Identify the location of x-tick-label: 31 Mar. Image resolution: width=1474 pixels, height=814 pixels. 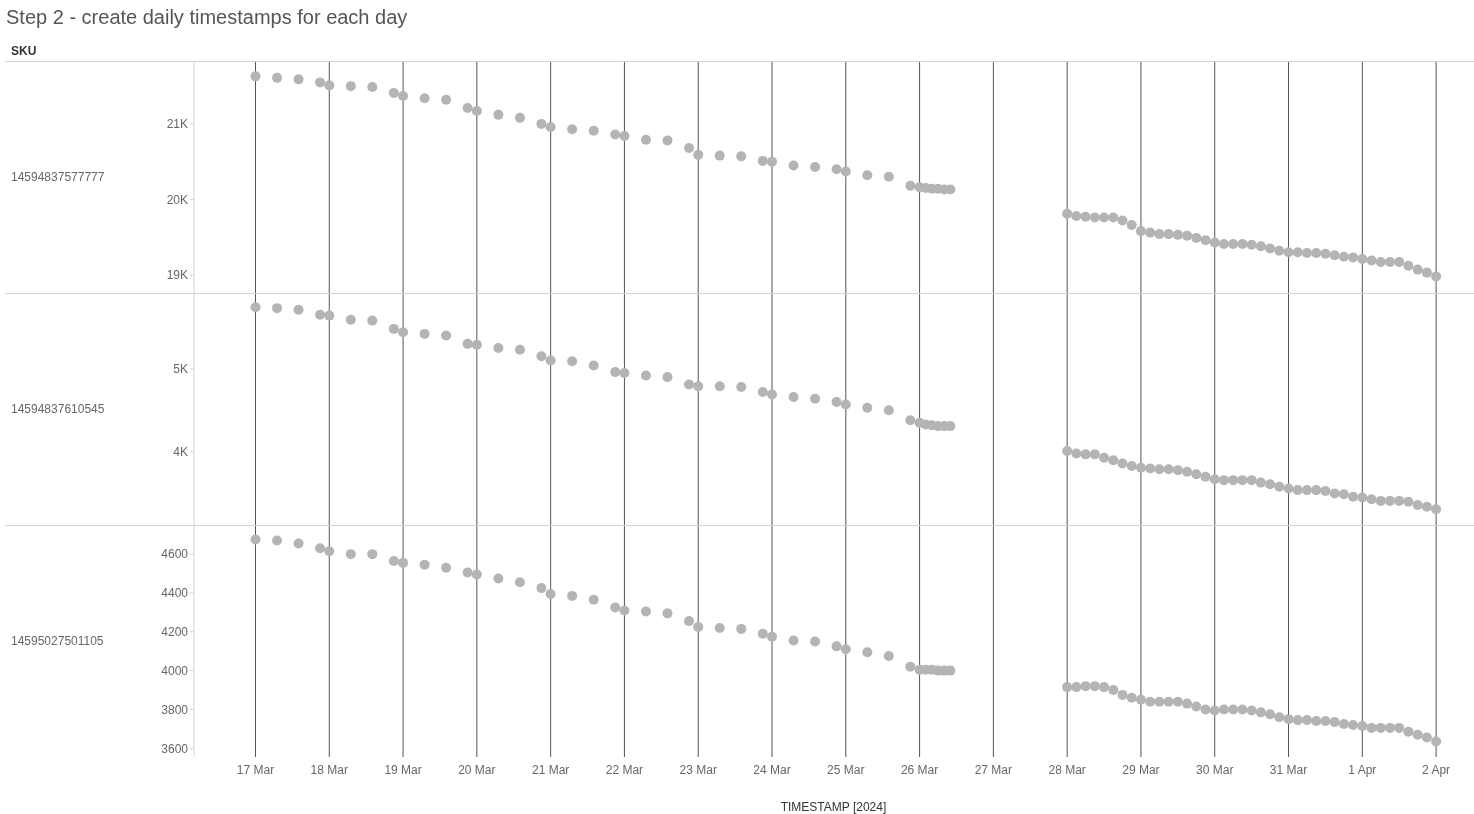
(1288, 769).